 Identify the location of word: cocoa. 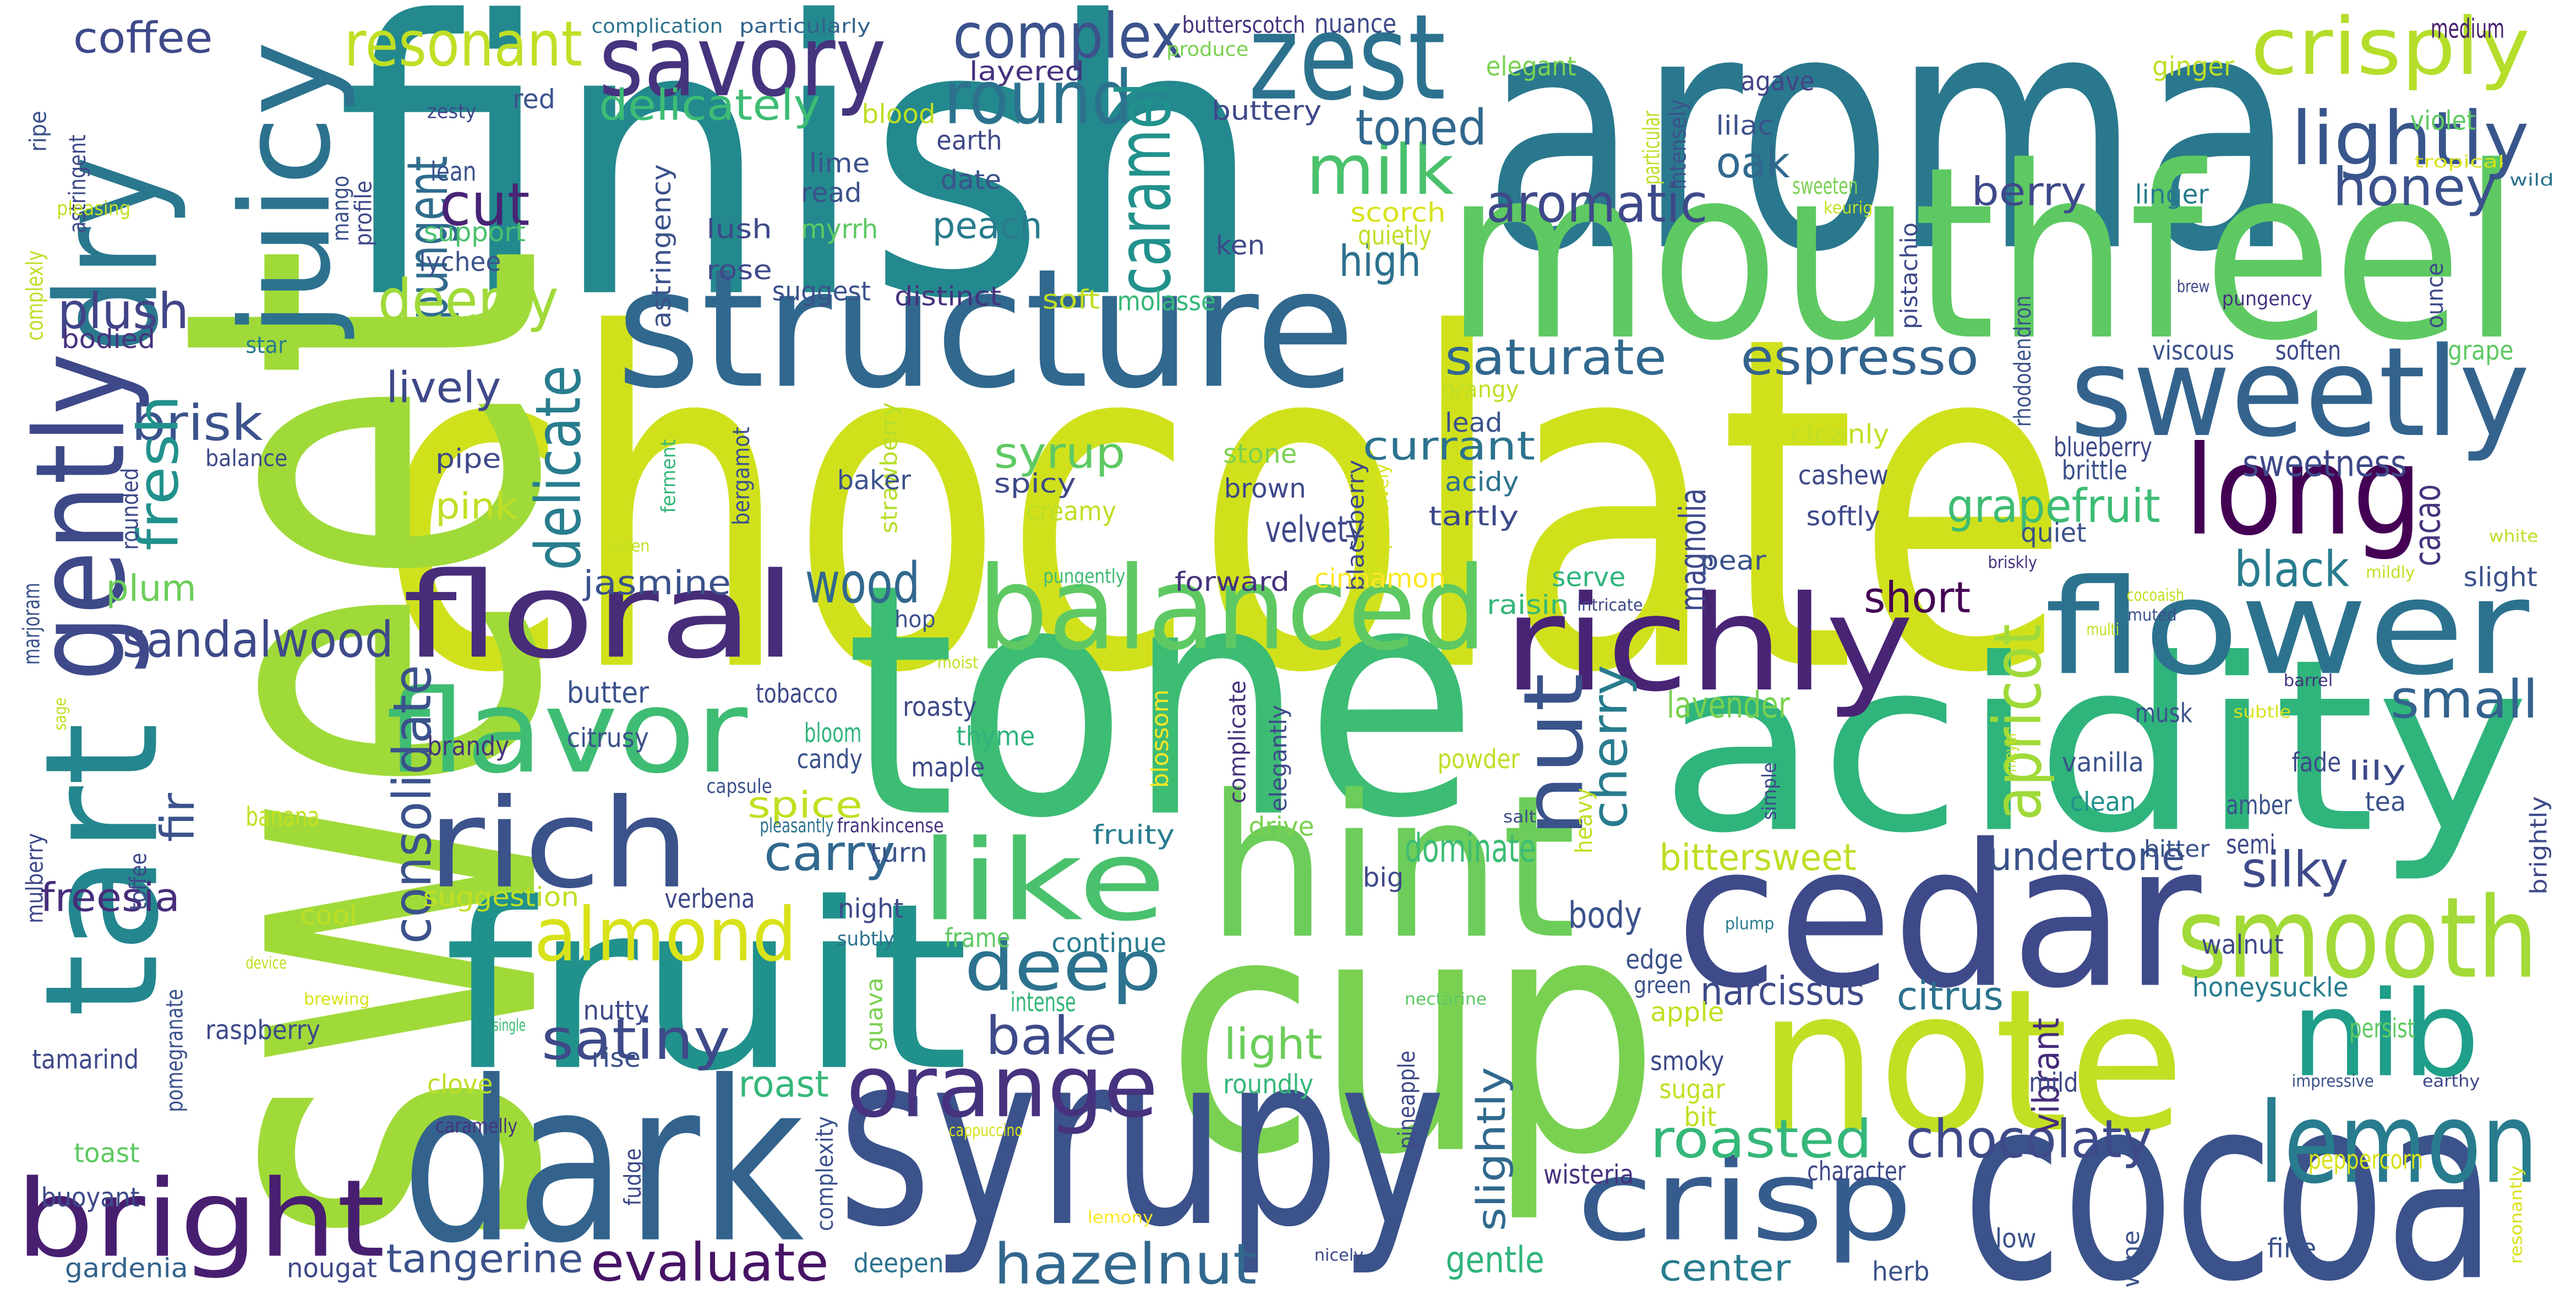
(2229, 1174).